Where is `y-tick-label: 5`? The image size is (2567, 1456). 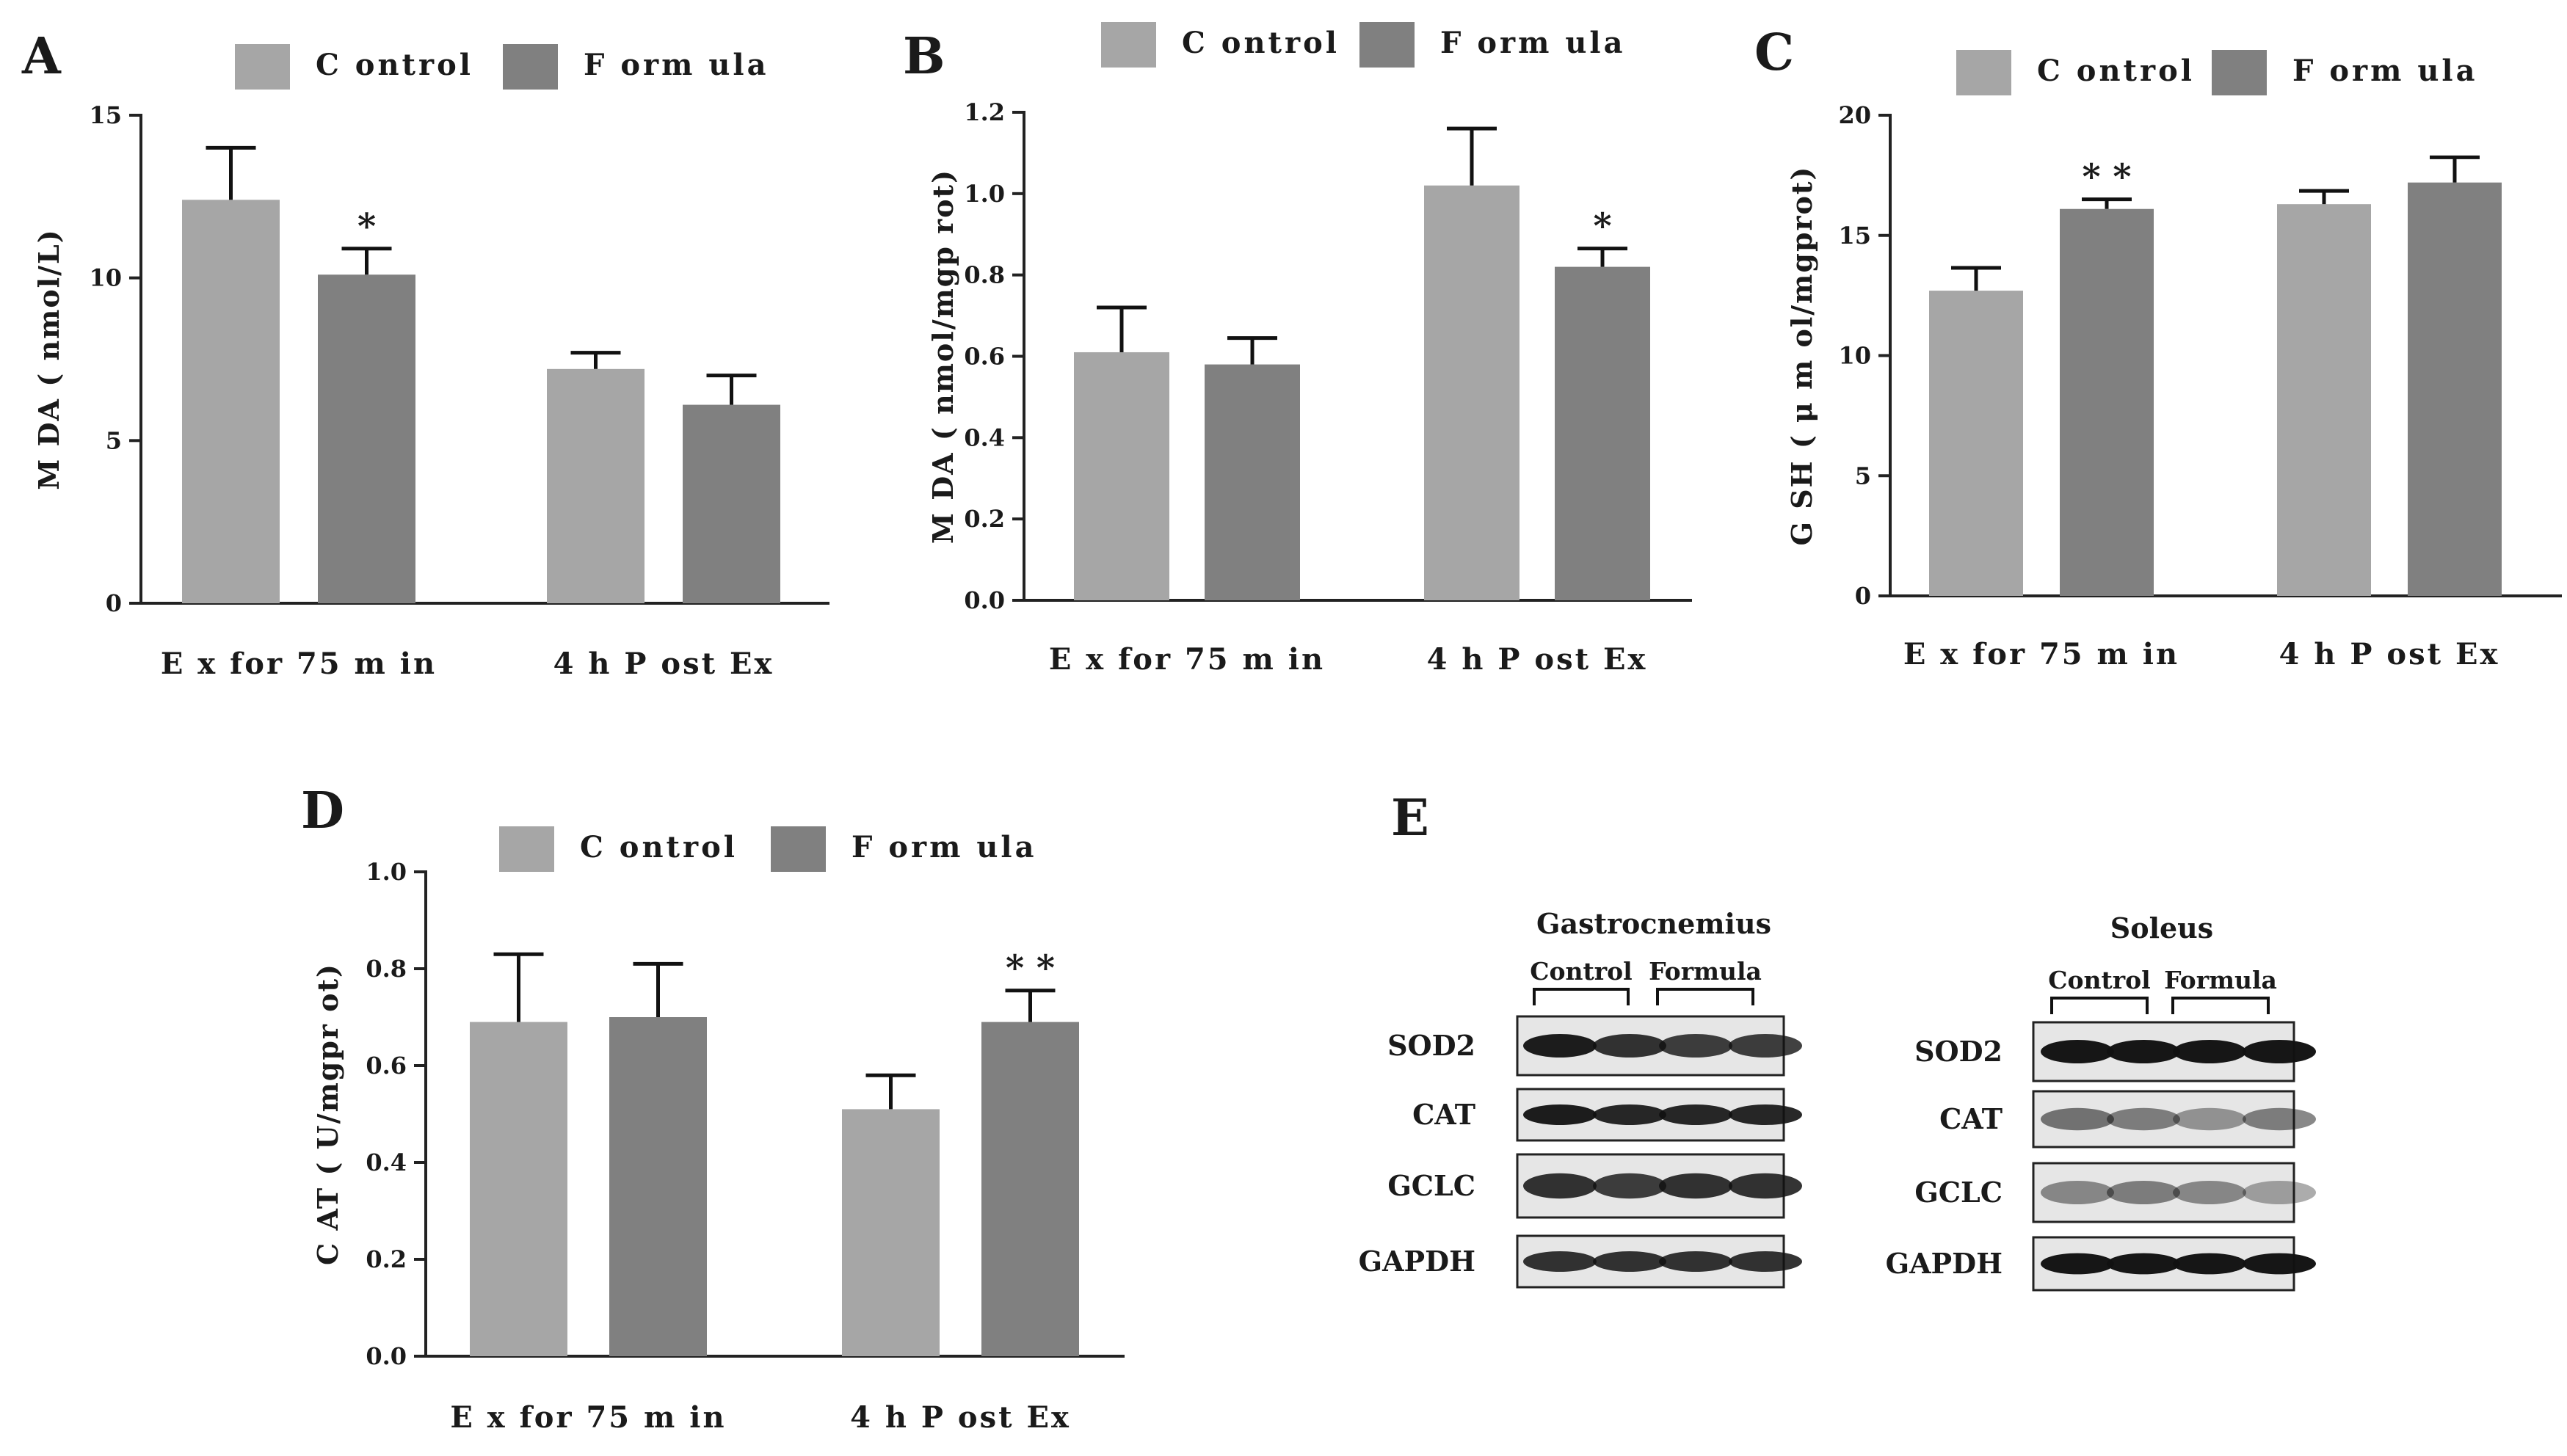
y-tick-label: 5 is located at coordinates (114, 440).